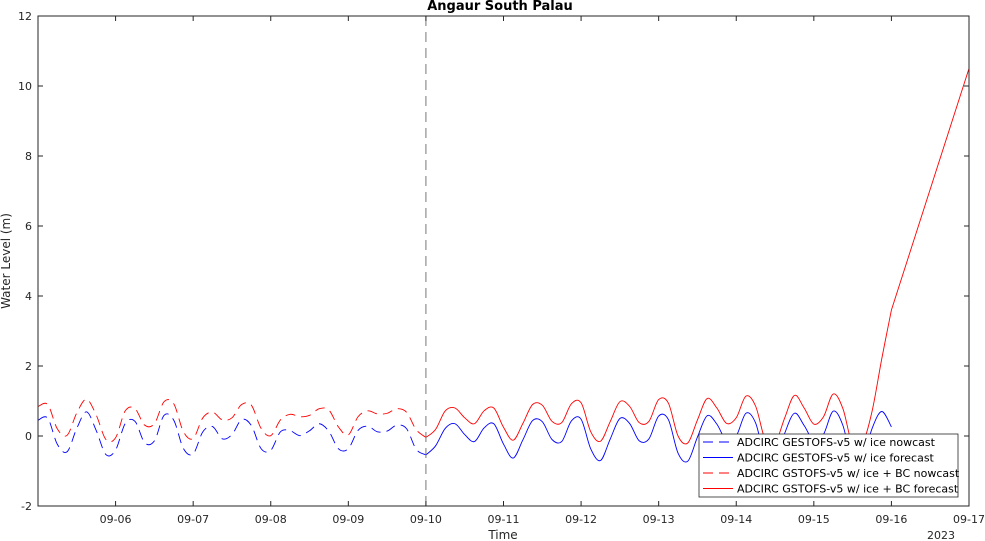 Image resolution: width=985 pixels, height=541 pixels. Describe the element at coordinates (504, 519) in the screenshot. I see `x-tick-label: 09-11` at that location.